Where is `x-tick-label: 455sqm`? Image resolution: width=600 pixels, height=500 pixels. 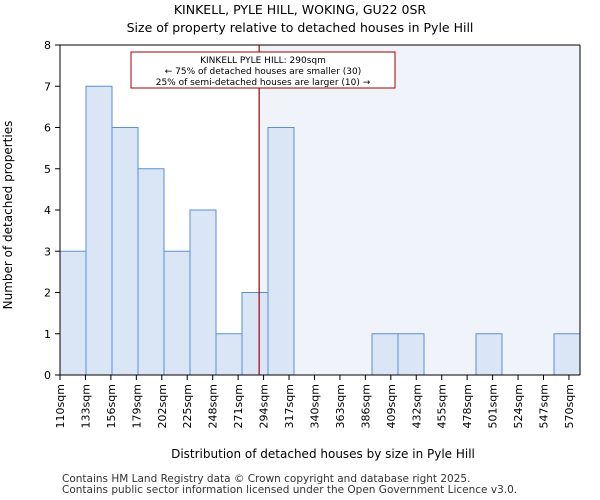
x-tick-label: 455sqm is located at coordinates (442, 406).